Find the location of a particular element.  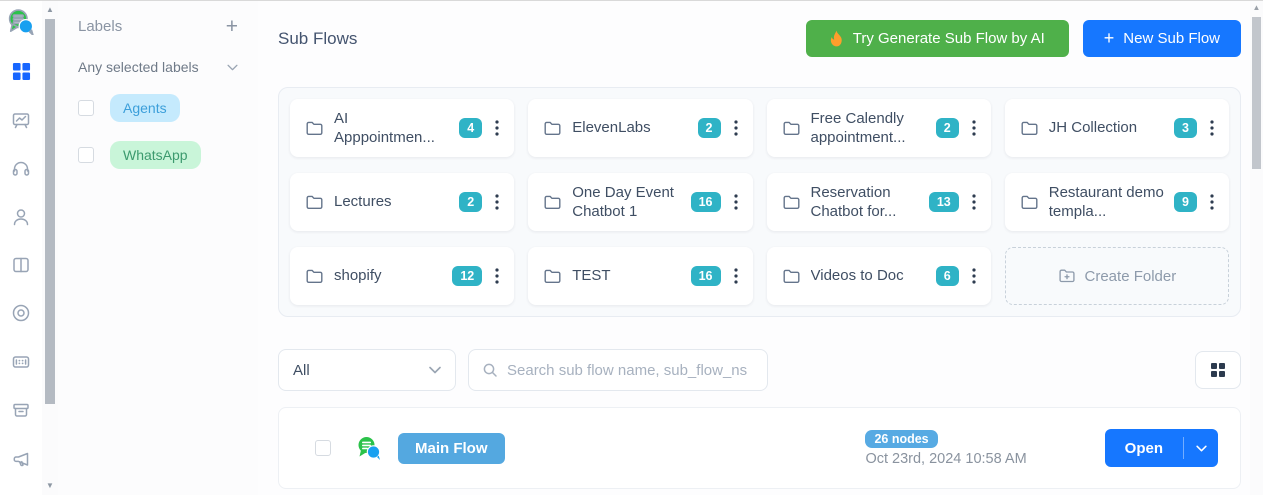

folder-card: Restaurant demo templa... 9 is located at coordinates (1116, 202).